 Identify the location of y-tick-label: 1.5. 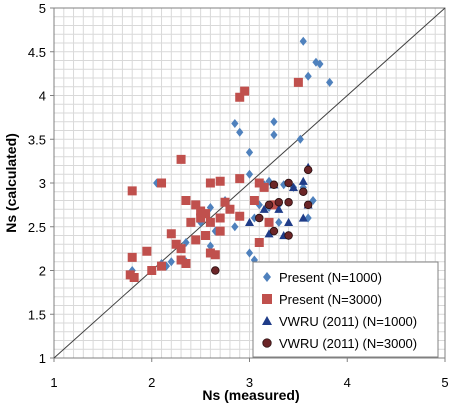
(37, 314).